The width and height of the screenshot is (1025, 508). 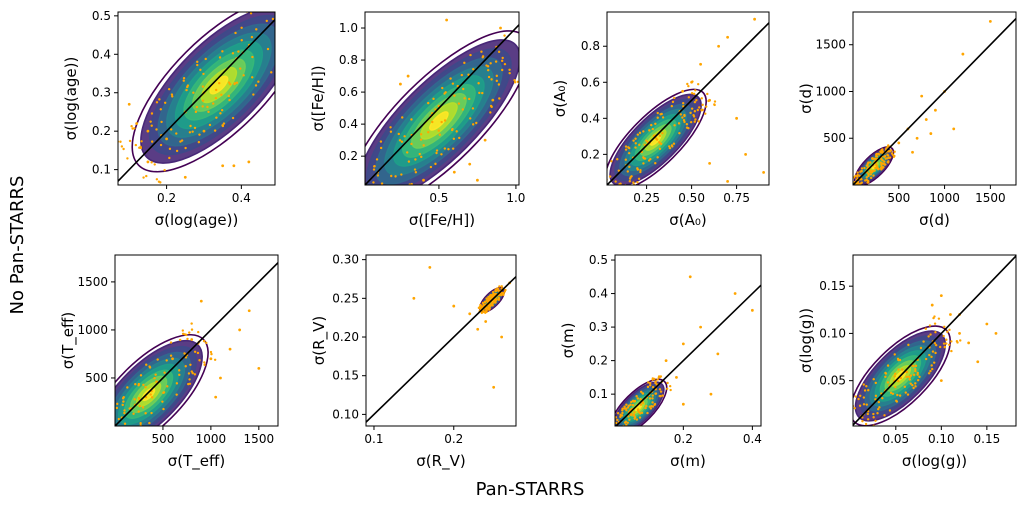 I want to click on subplot-2: 0.5 1.0 0.2 0.4 0.6 0.8 1.0 σ([Fe/H]) σ([Fe/H]), so click(x=417, y=120).